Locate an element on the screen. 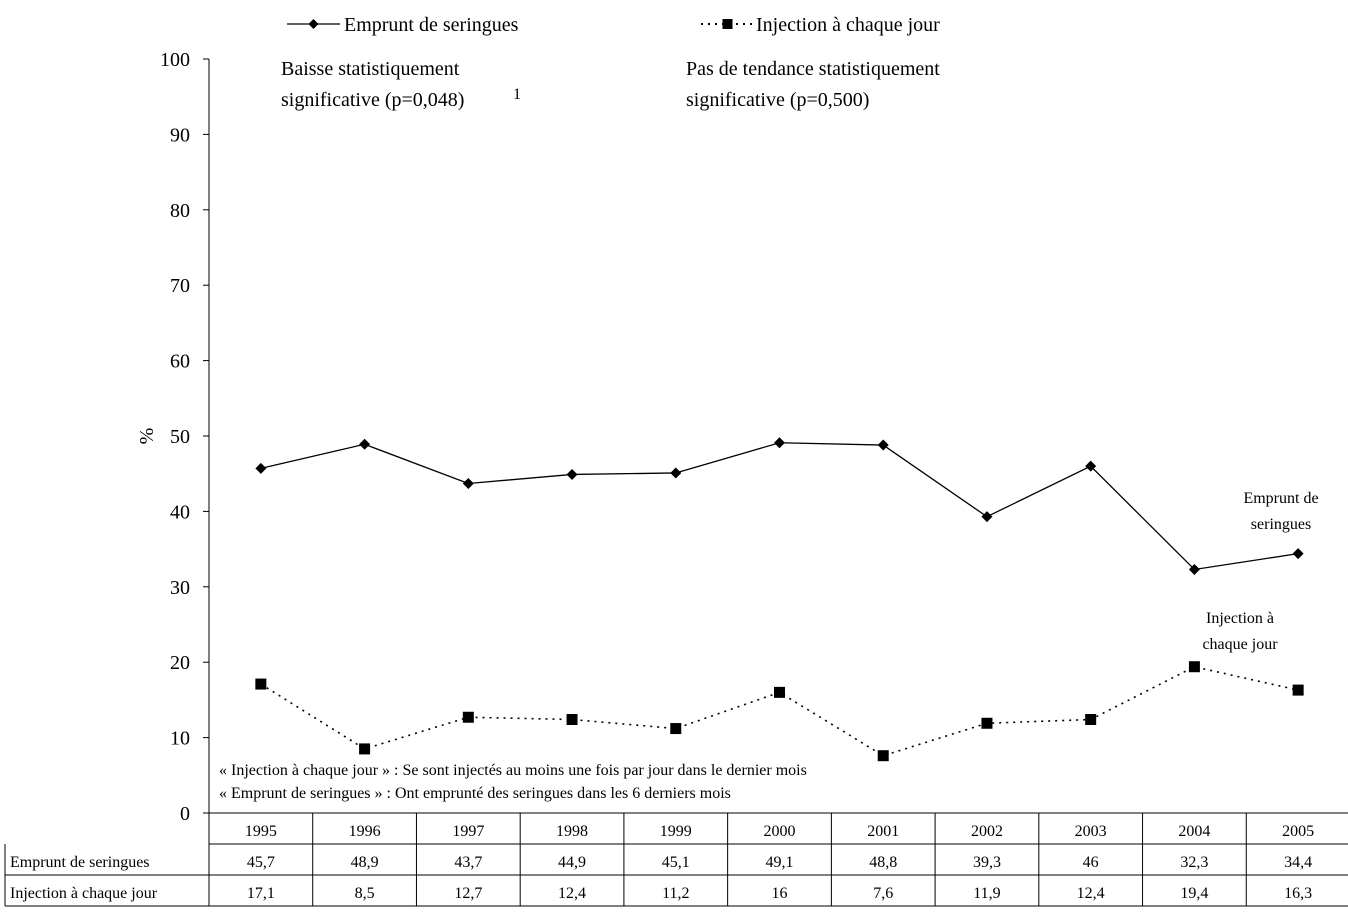 The width and height of the screenshot is (1348, 912). table-cell: 19,4 is located at coordinates (1194, 893).